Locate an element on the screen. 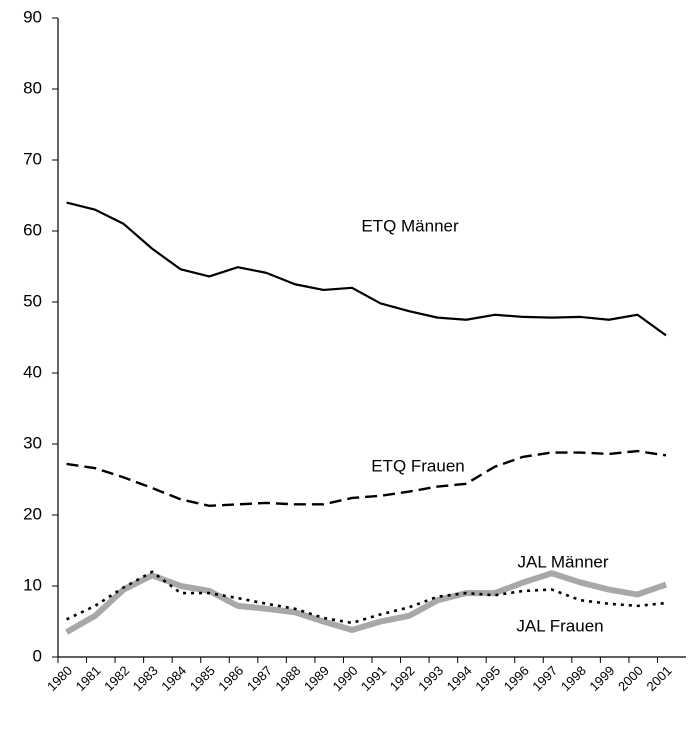 This screenshot has width=695, height=737. x-tick-label: 1999 is located at coordinates (601, 678).